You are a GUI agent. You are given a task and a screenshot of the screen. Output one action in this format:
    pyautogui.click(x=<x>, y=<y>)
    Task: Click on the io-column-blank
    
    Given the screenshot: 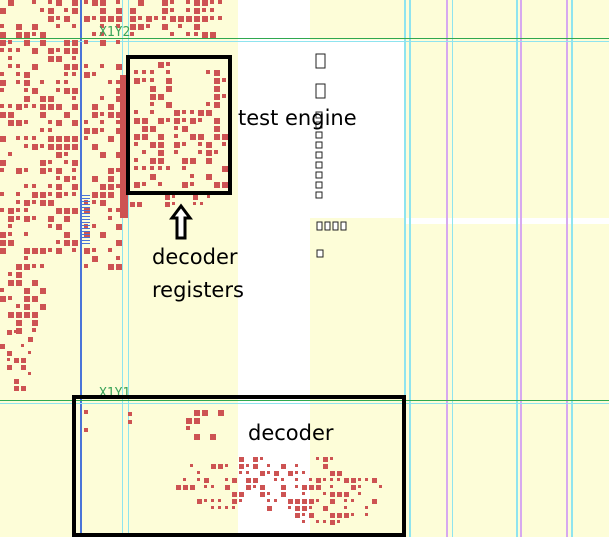 What is the action you would take?
    pyautogui.click(x=357, y=129)
    